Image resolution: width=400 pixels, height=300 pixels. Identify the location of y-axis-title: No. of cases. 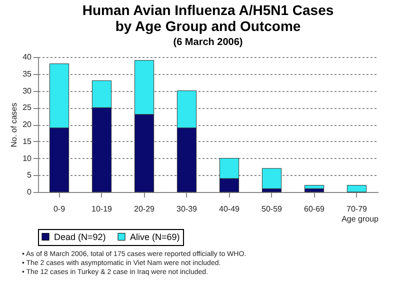
(14, 125).